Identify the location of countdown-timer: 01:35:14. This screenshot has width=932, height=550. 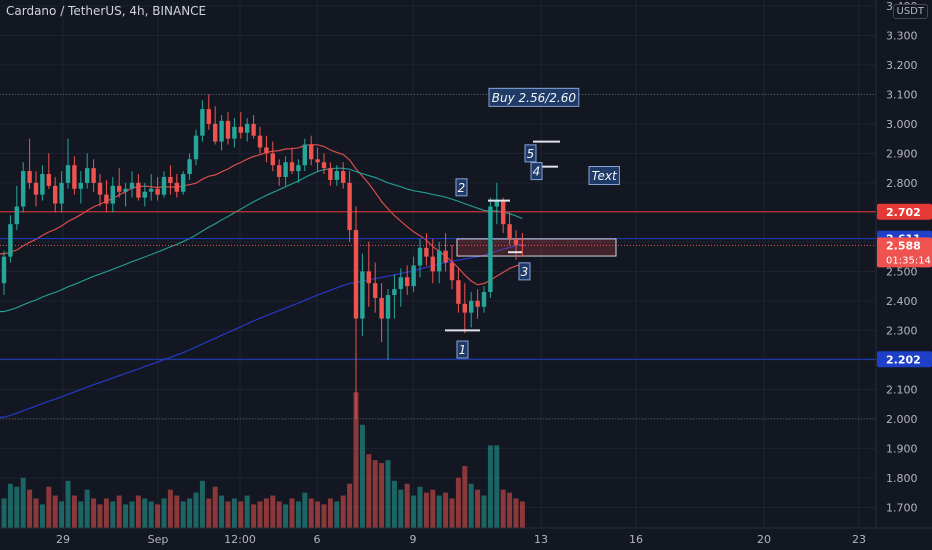
(908, 260).